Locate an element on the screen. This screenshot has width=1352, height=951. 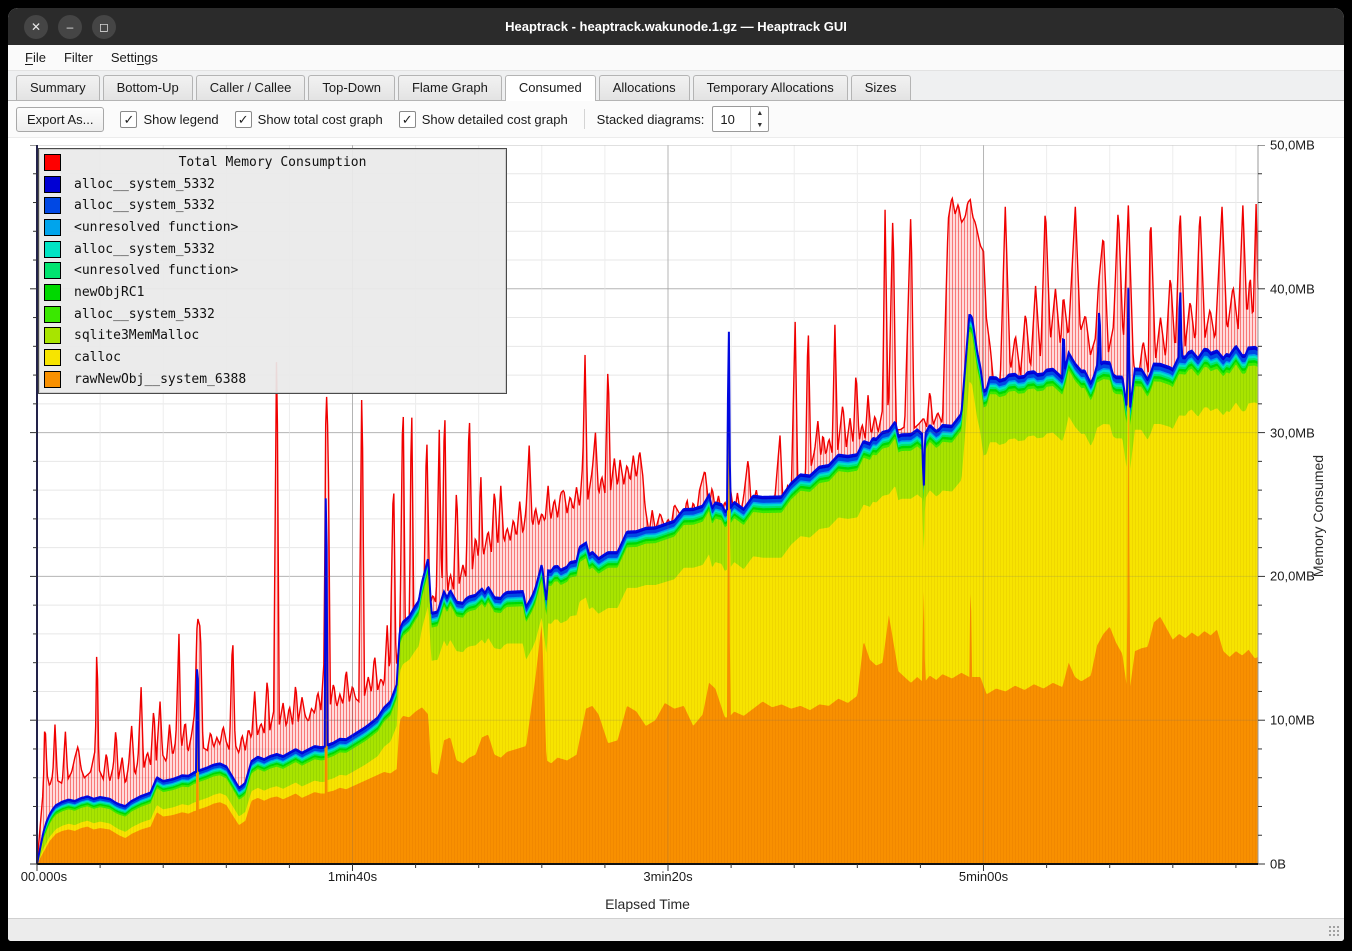
close-button: ✕ is located at coordinates (36, 26).